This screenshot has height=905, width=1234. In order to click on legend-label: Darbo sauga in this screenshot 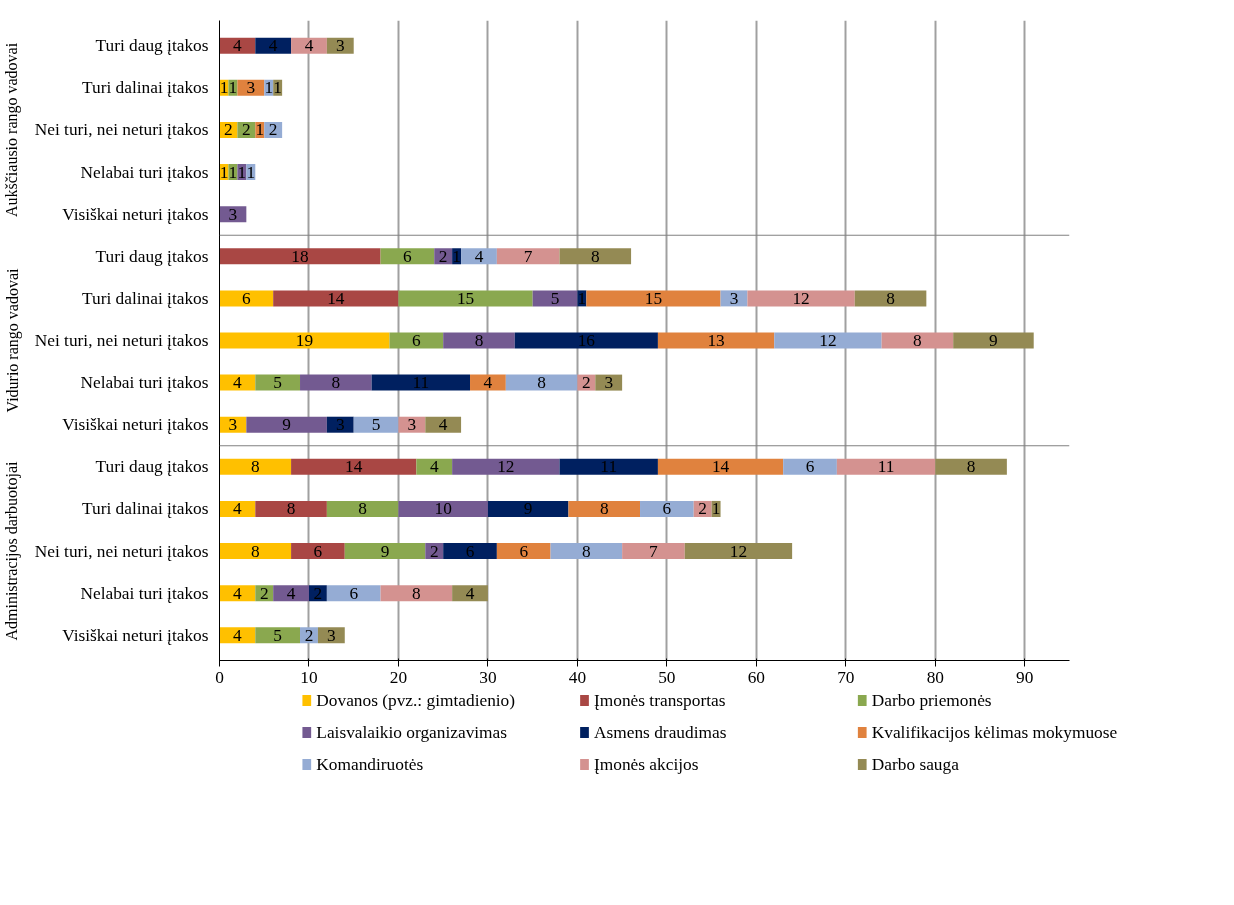, I will do `click(915, 764)`.